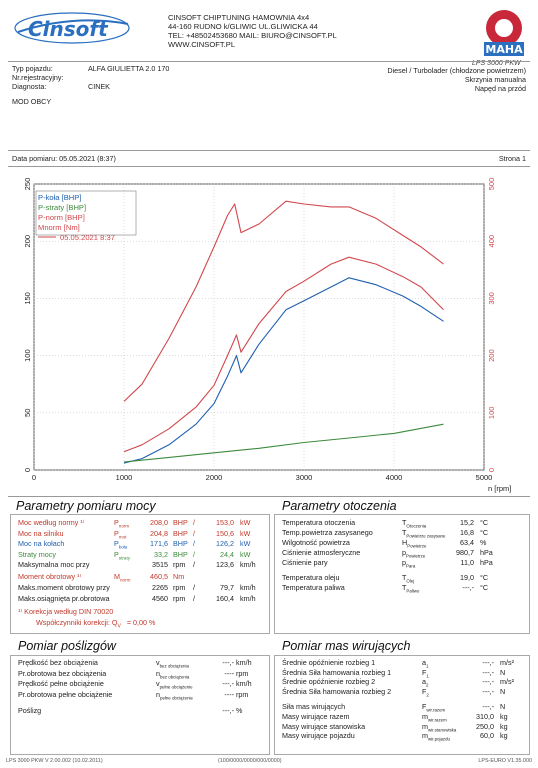 This screenshot has height=768, width=538. What do you see at coordinates (125, 580) in the screenshot?
I see `symbol-sub: norm` at bounding box center [125, 580].